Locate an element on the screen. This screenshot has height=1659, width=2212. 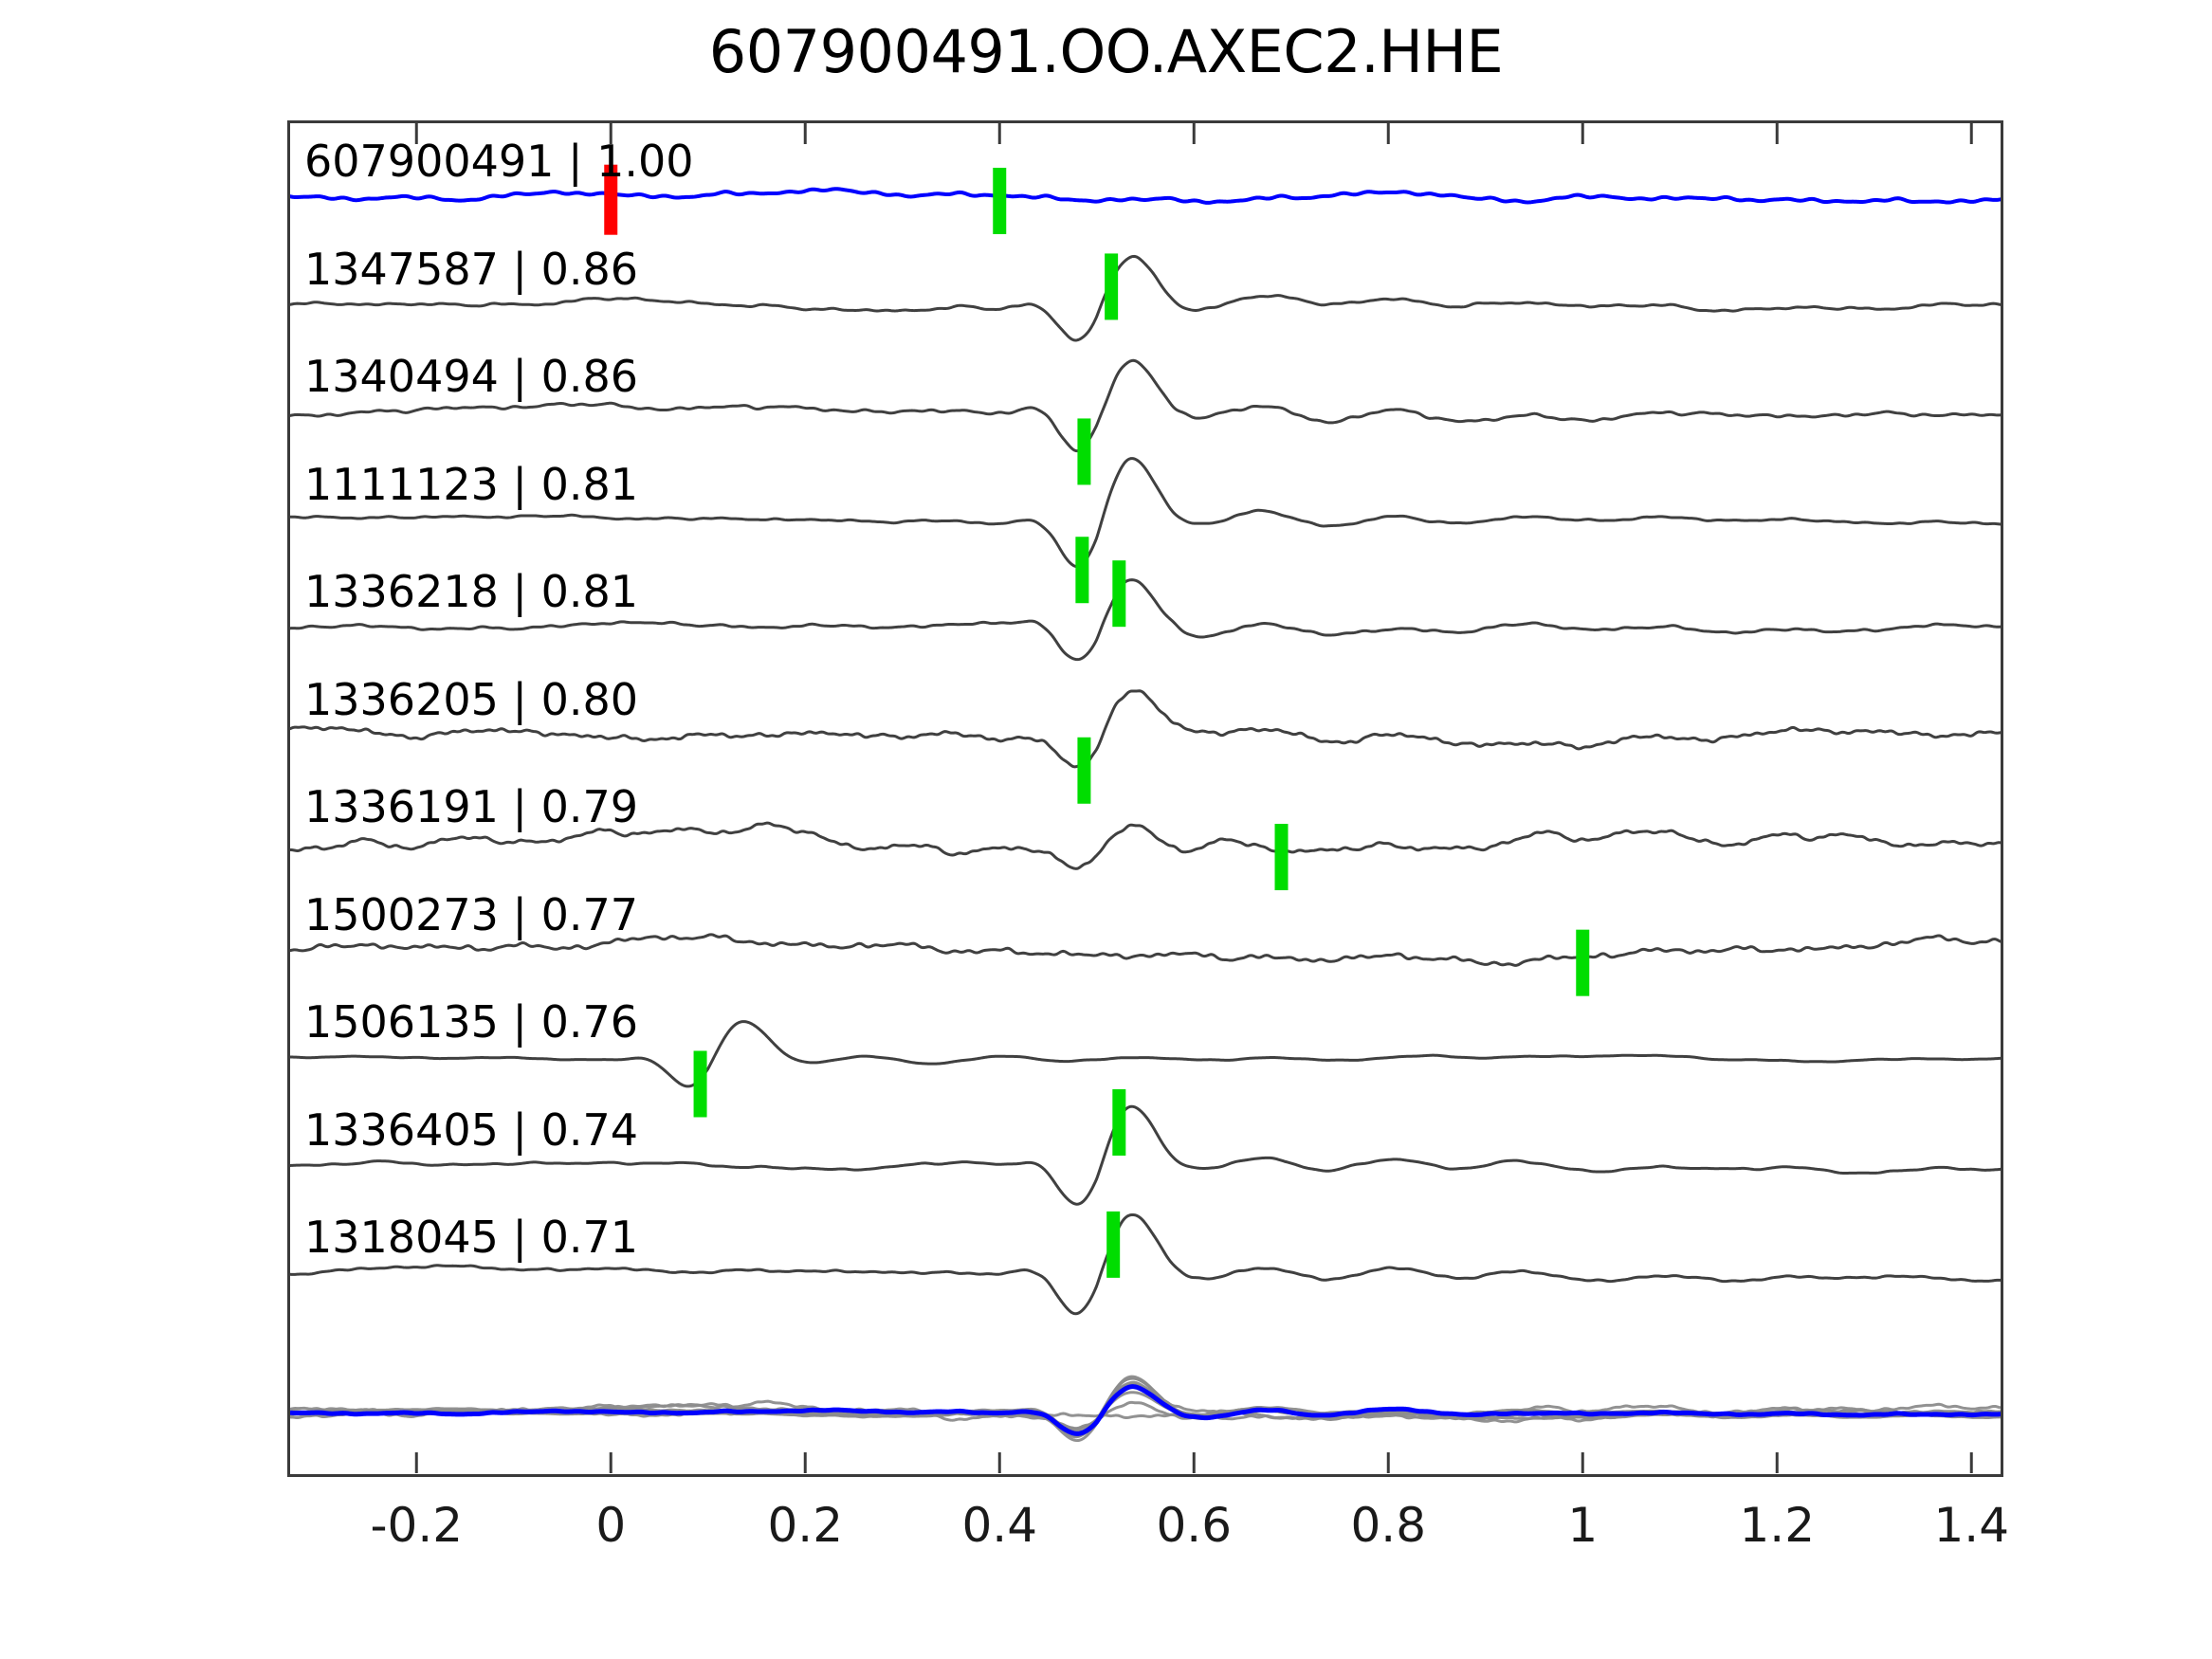
stacked-overlay-panel is located at coordinates (1145, 1409).